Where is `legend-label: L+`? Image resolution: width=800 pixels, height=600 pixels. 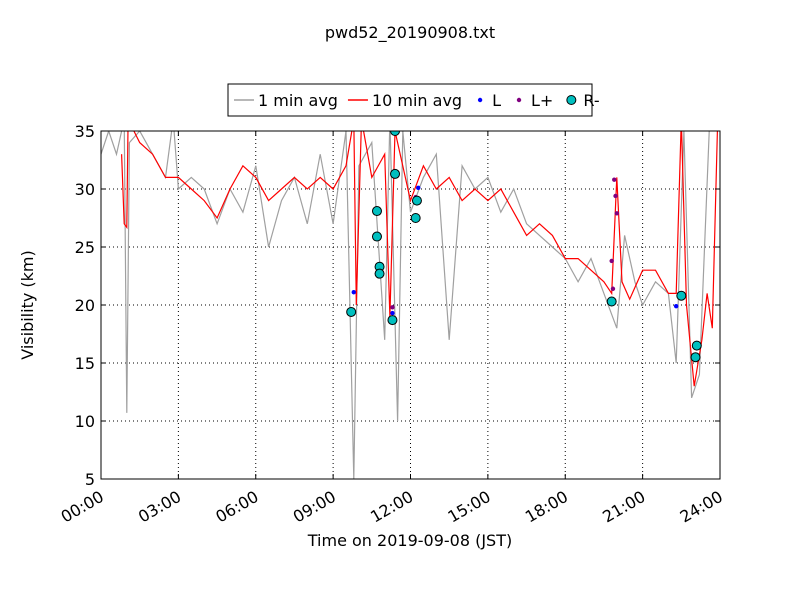
legend-label: L+ is located at coordinates (542, 100).